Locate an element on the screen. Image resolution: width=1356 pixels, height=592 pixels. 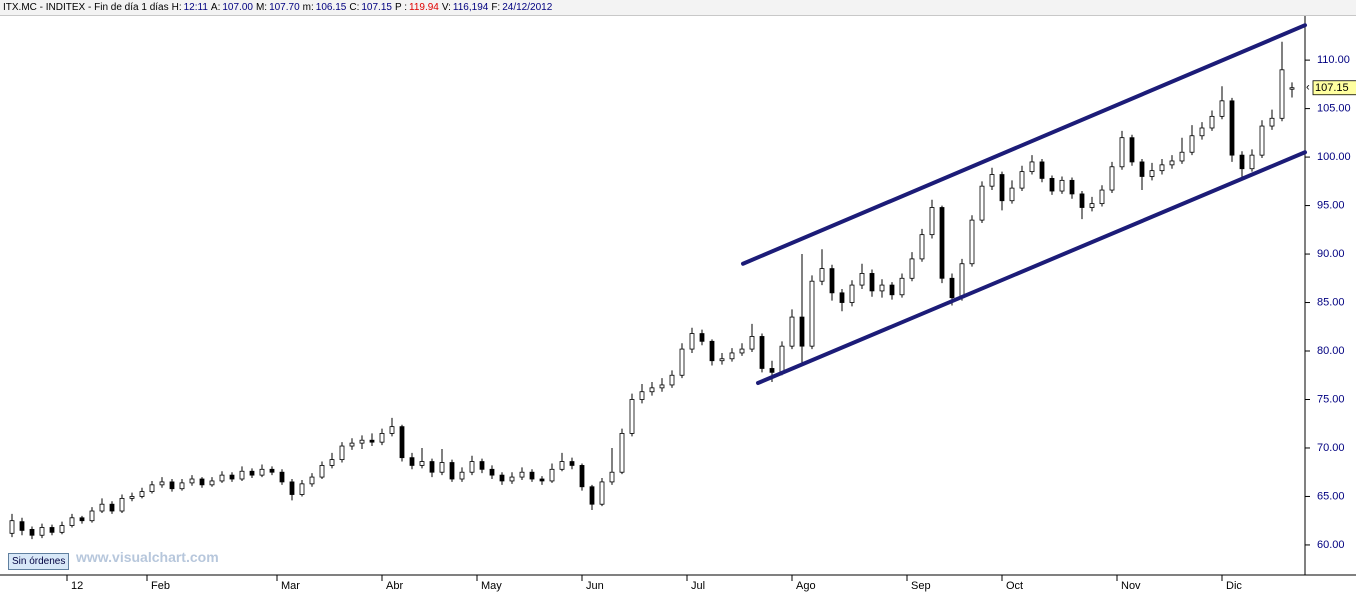
x-tick-label: Abr is located at coordinates (394, 586).